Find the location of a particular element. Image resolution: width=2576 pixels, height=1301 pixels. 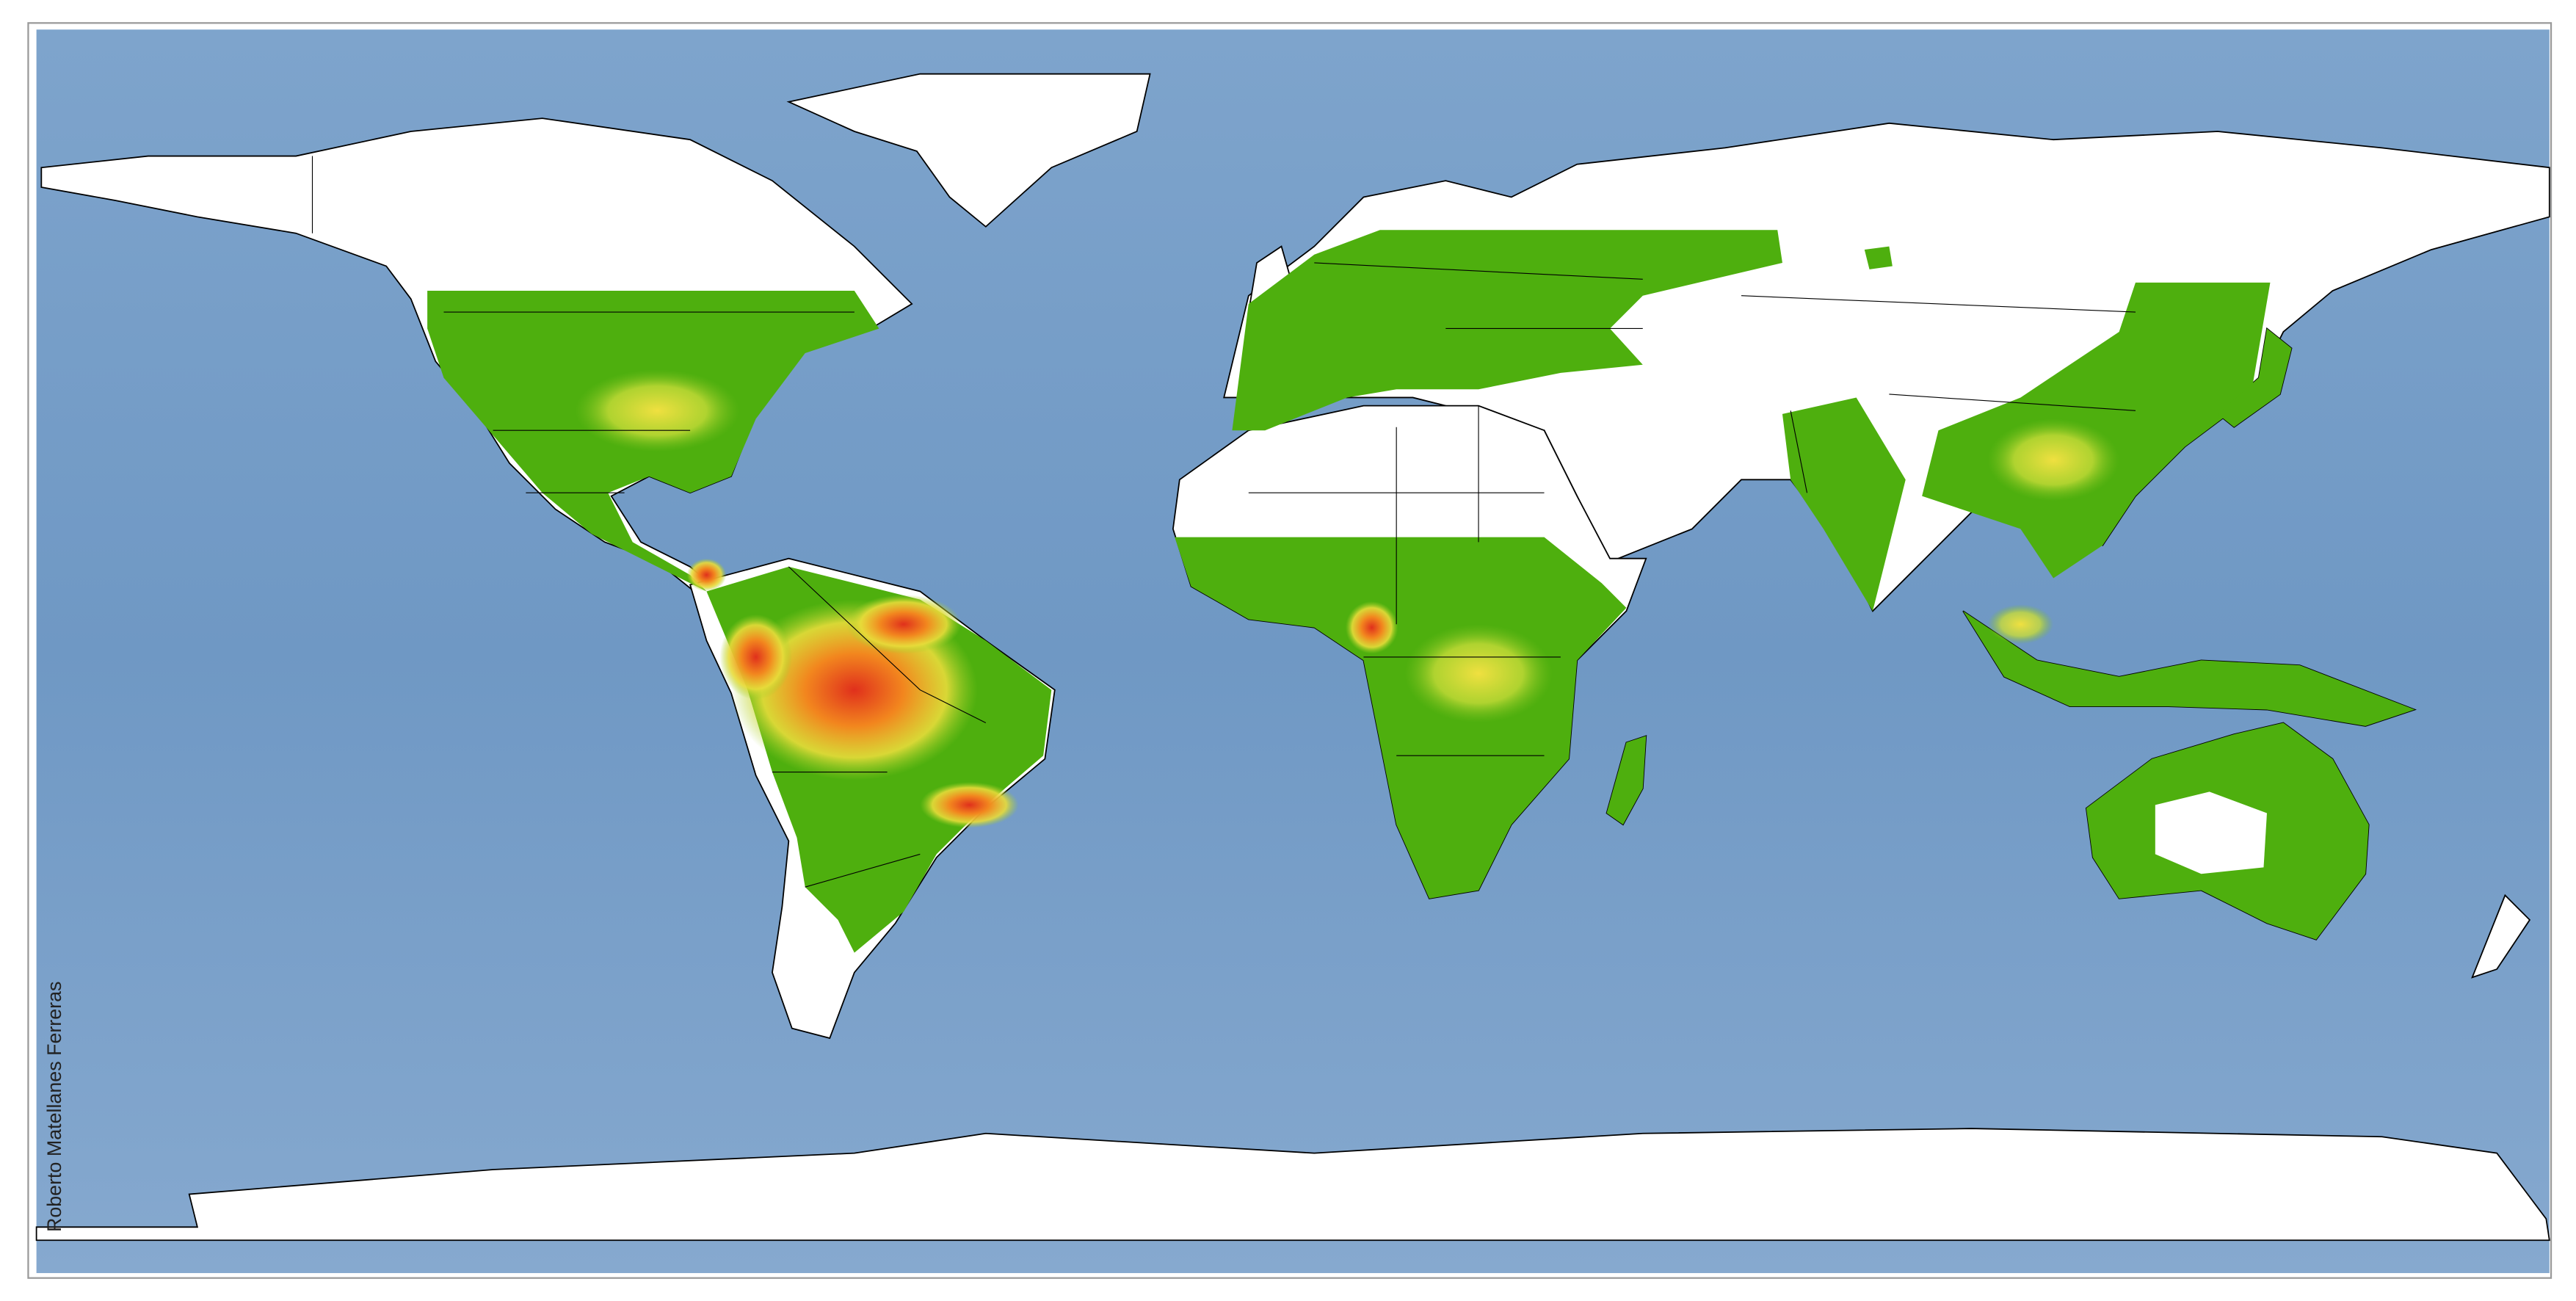

credit: Roberto Matellanes Ferreras is located at coordinates (54, 1107).